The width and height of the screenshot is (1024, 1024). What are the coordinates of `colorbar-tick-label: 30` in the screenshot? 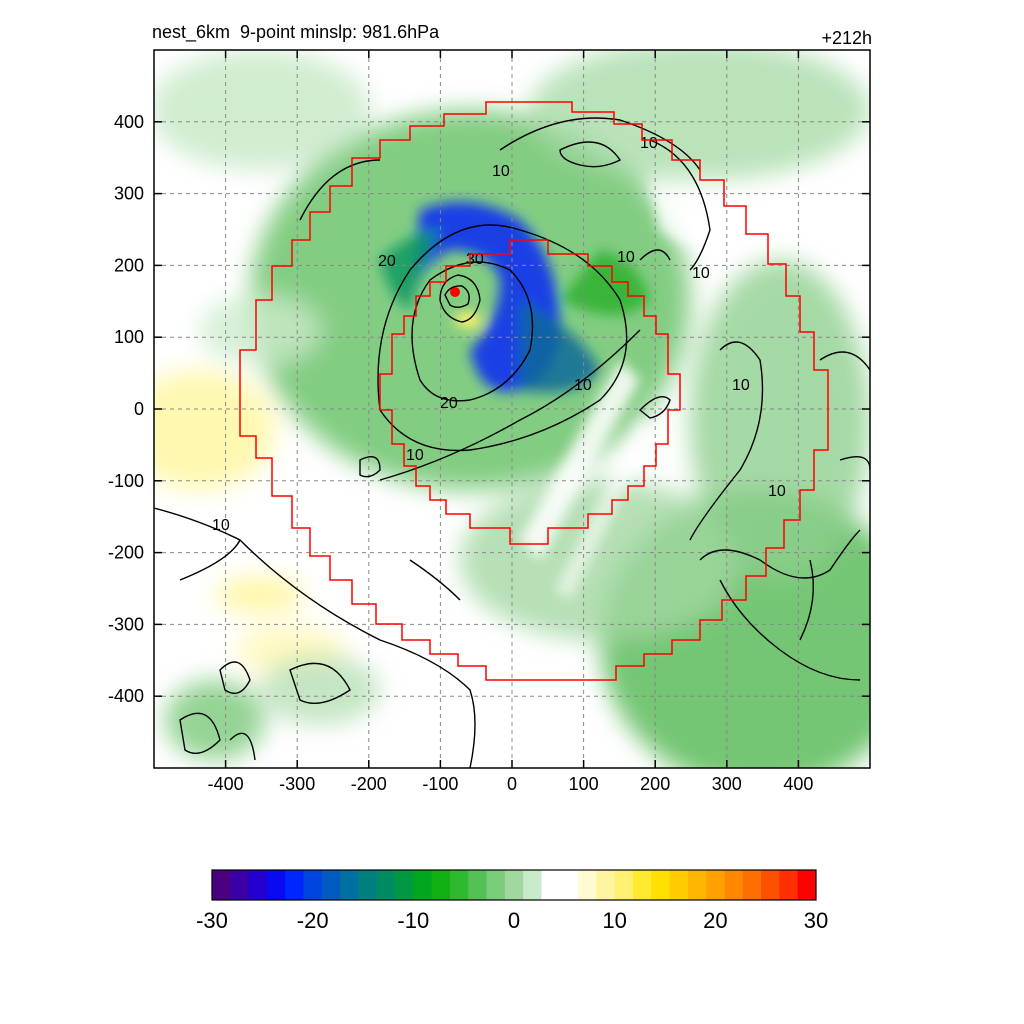 It's located at (816, 920).